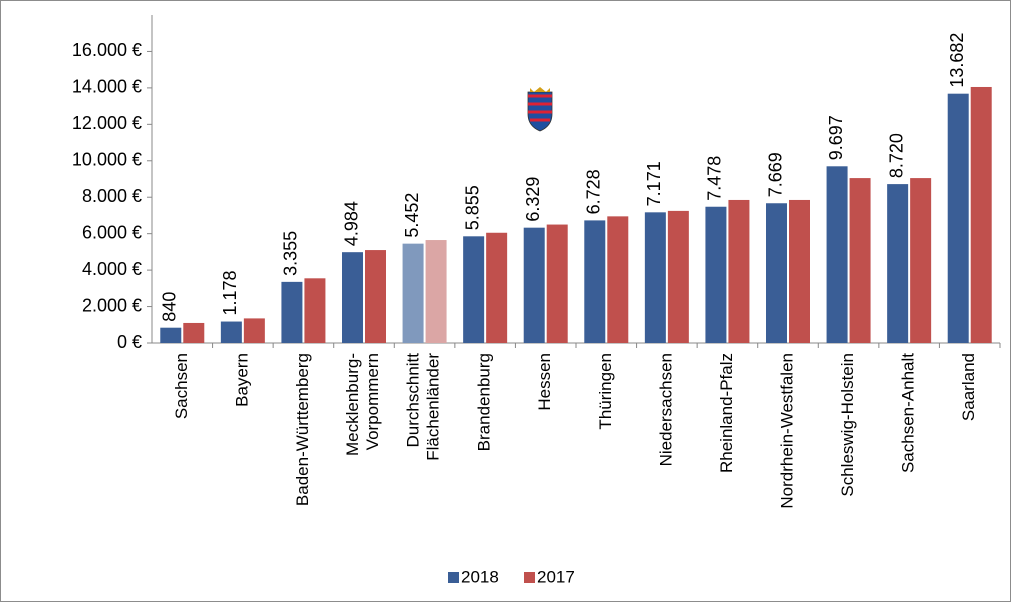  Describe the element at coordinates (351, 223) in the screenshot. I see `data-label: 4.984` at that location.